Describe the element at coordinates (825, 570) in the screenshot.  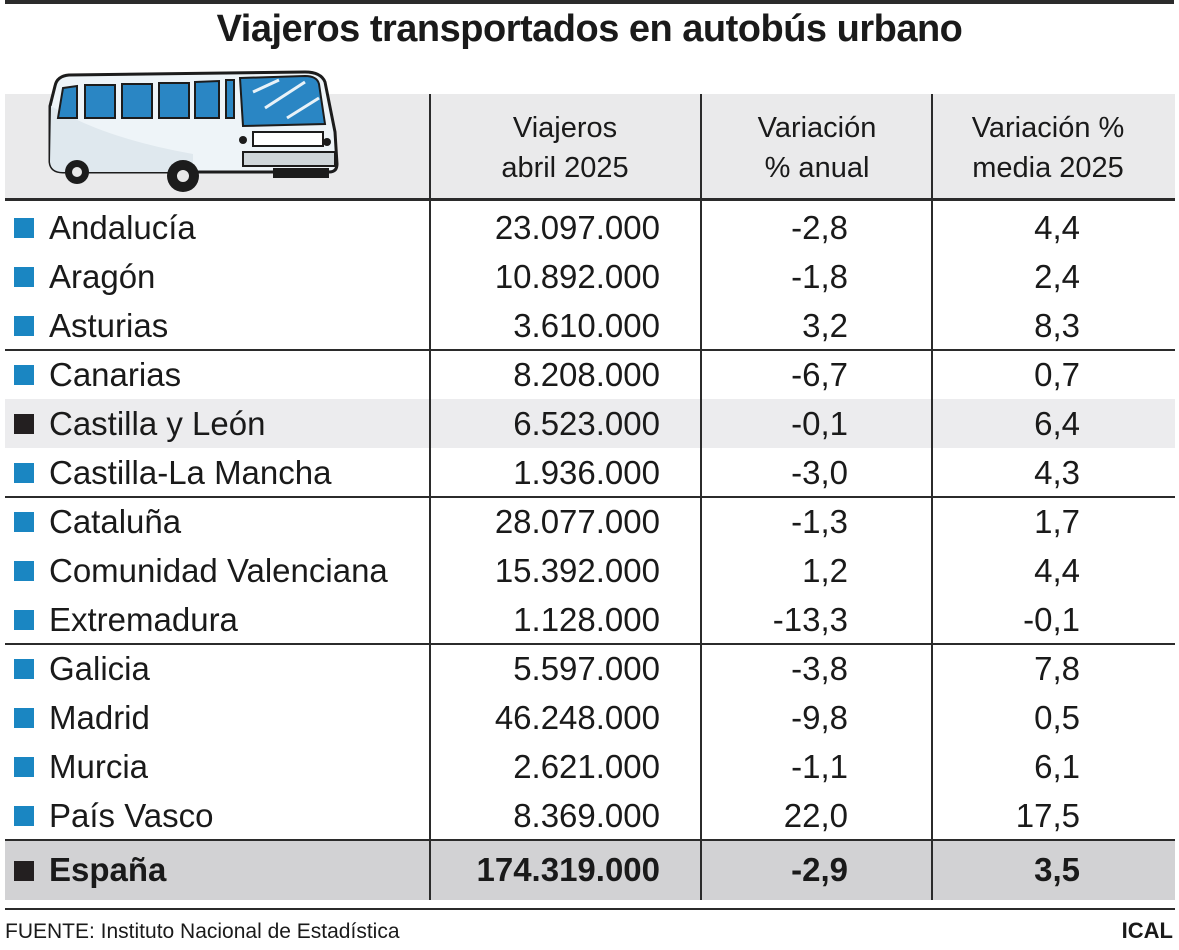
I see `variacion-anual-value: 1,2` at that location.